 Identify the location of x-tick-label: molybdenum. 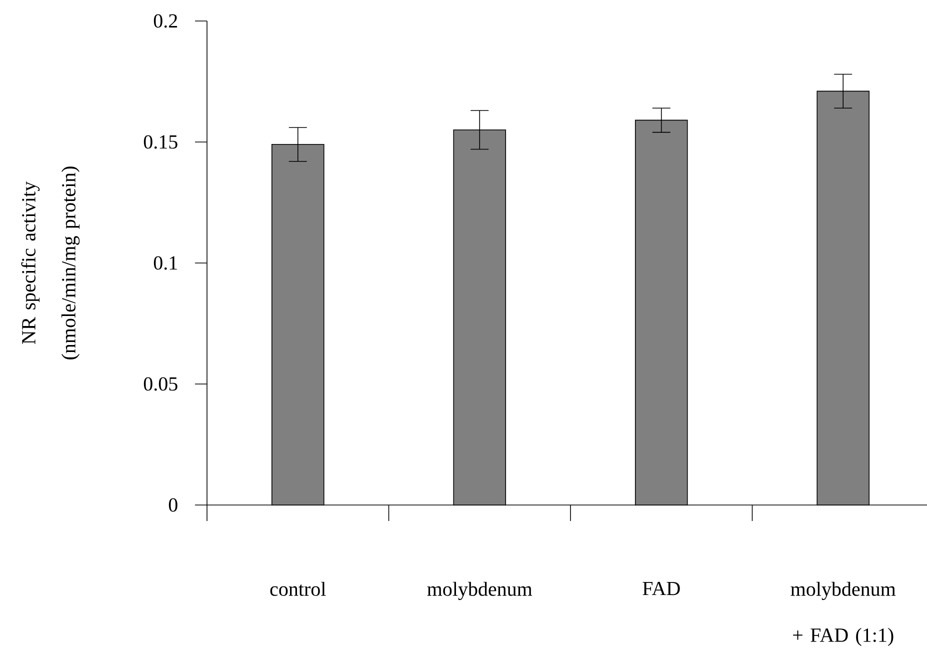
(479, 591).